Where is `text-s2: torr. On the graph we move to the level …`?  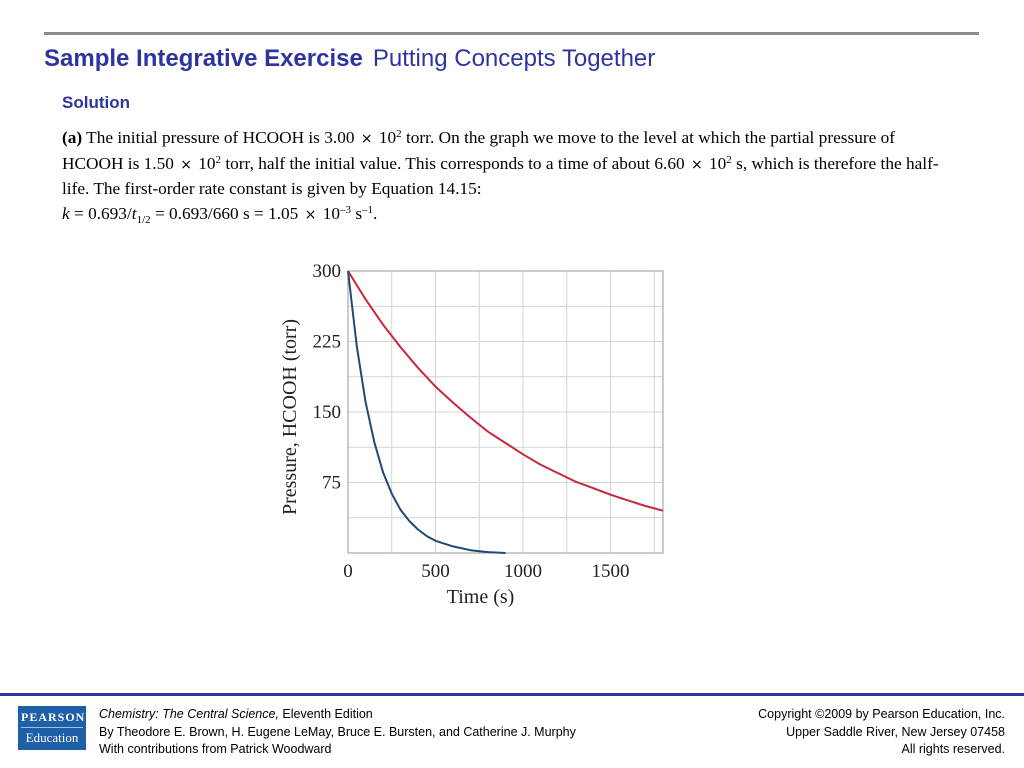
text-s2: torr. On the graph we move to the level … is located at coordinates (478, 150).